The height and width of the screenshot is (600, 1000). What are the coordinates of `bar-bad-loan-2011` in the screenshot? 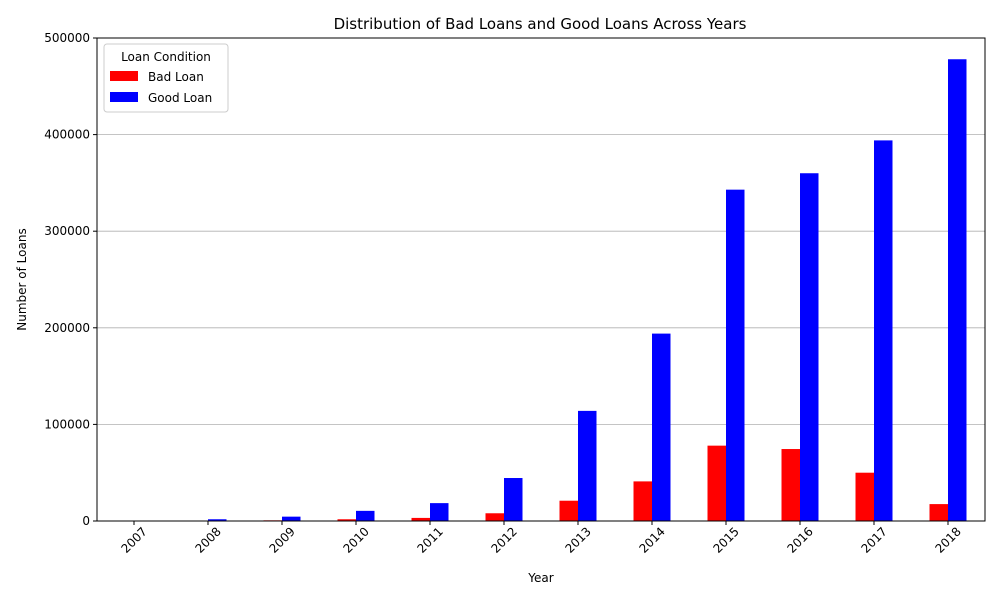 It's located at (420, 519).